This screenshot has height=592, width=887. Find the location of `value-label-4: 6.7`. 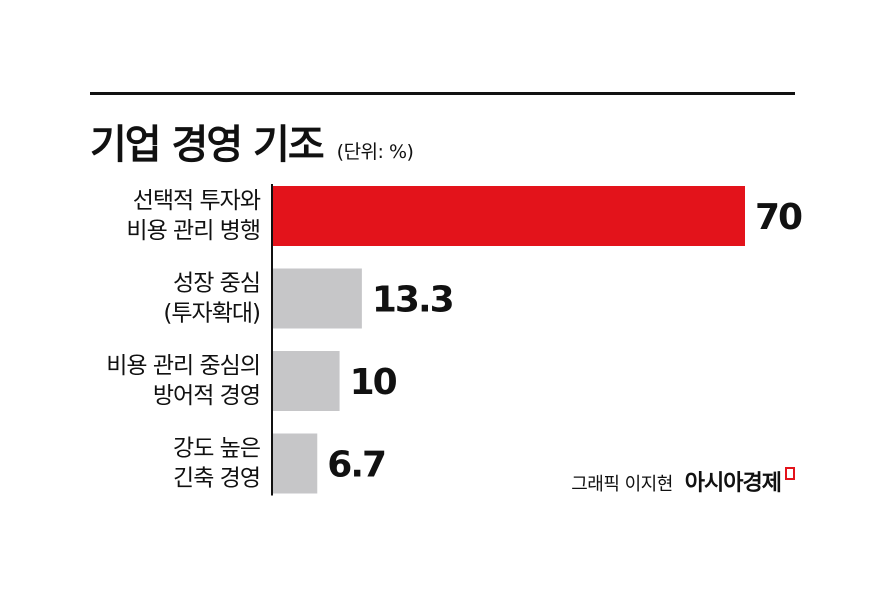

value-label-4: 6.7 is located at coordinates (356, 465).